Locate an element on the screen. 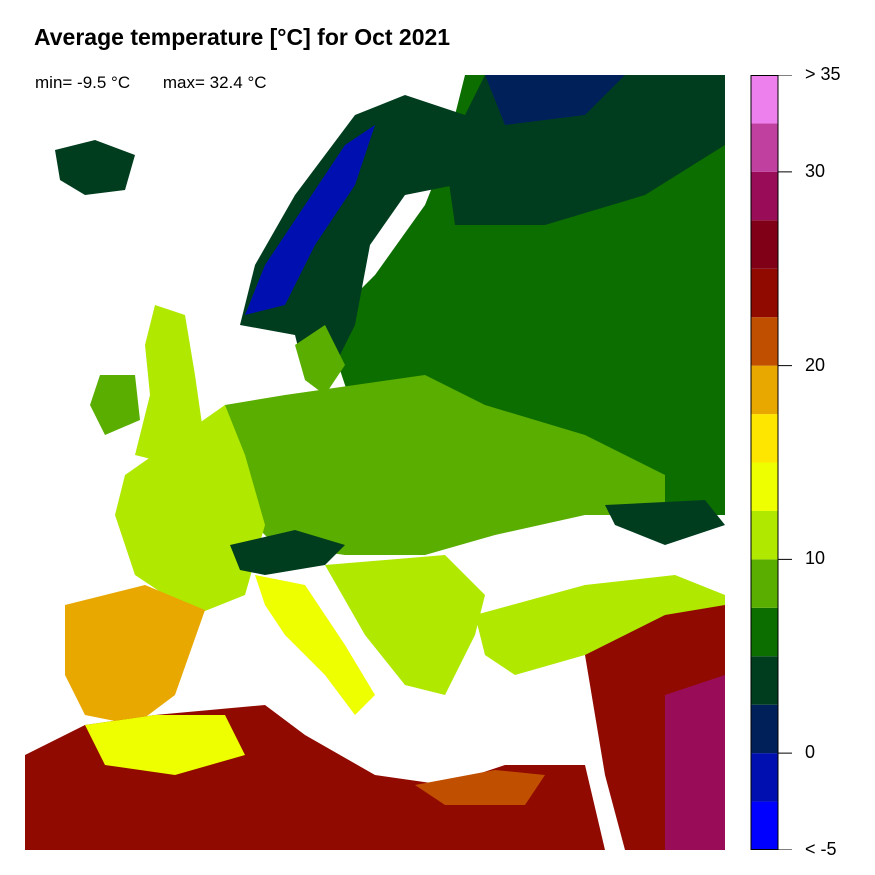  region-scandinavia is located at coordinates (352, 240).